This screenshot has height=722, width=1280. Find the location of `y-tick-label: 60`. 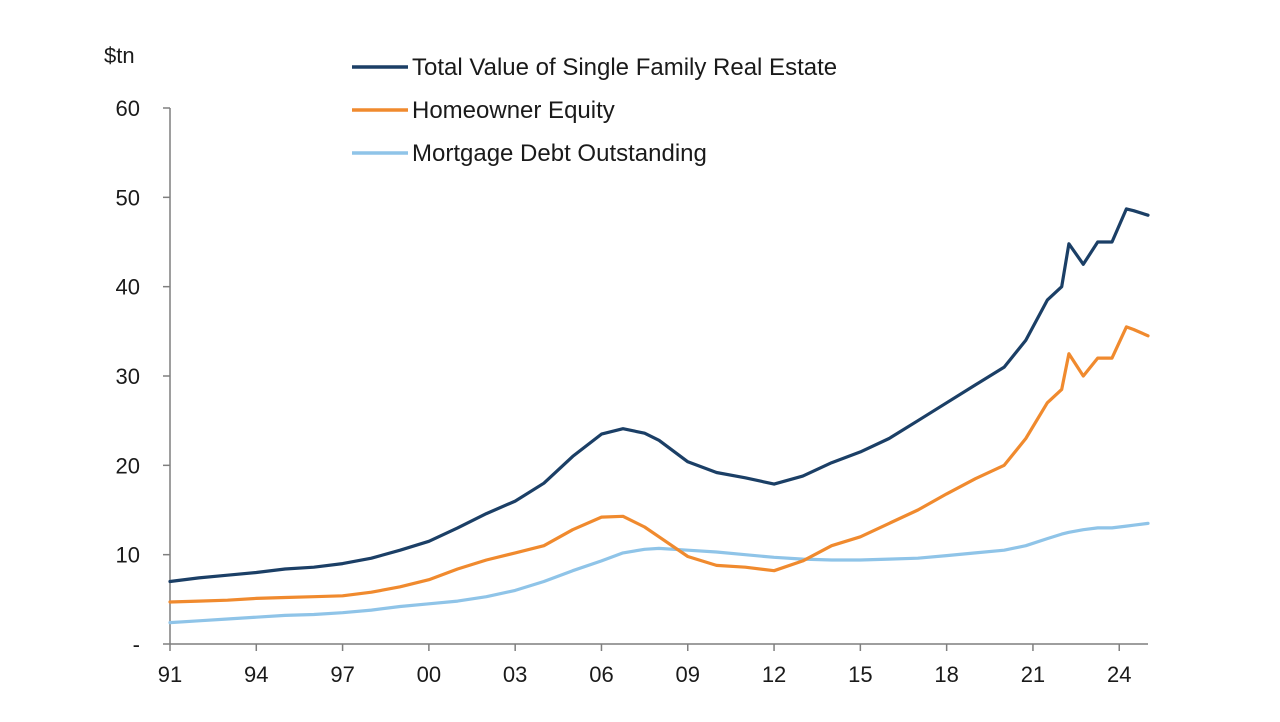

y-tick-label: 60 is located at coordinates (128, 108).